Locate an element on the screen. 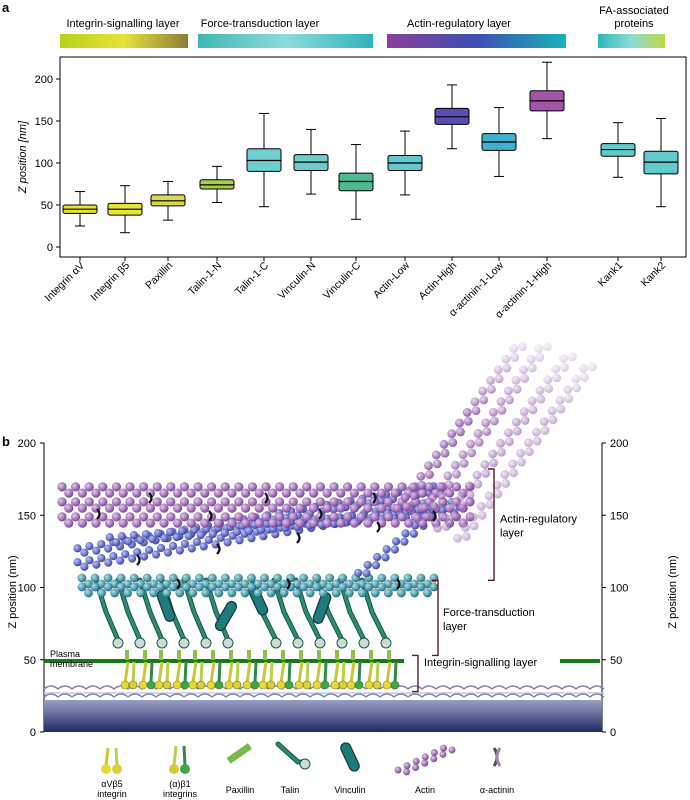  actin-filament-low is located at coordinates (258, 590).